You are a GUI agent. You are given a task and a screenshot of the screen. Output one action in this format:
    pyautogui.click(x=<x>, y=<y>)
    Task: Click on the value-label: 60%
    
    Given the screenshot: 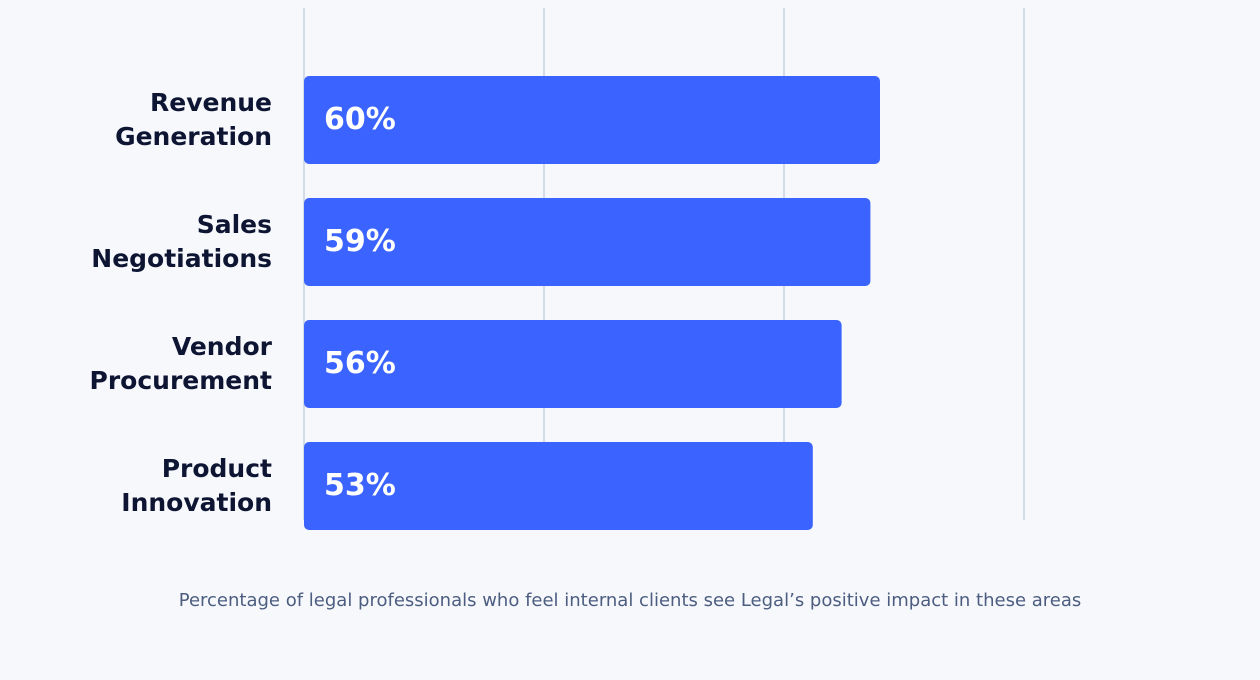 What is the action you would take?
    pyautogui.click(x=360, y=119)
    